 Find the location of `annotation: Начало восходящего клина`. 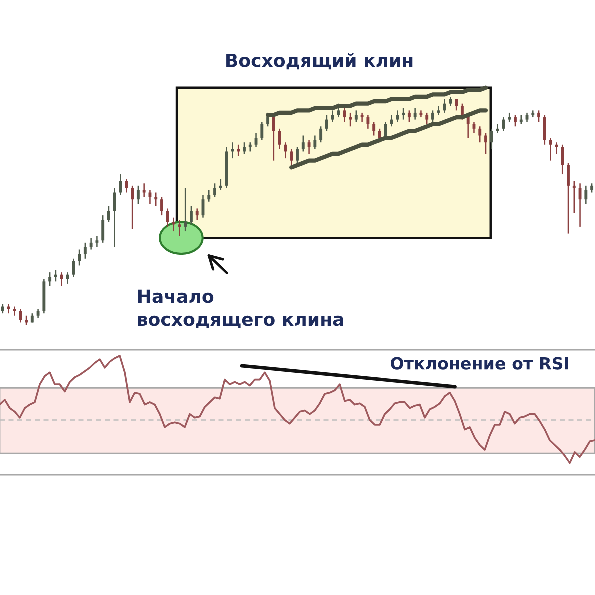

annotation: Начало восходящего клина is located at coordinates (241, 309).